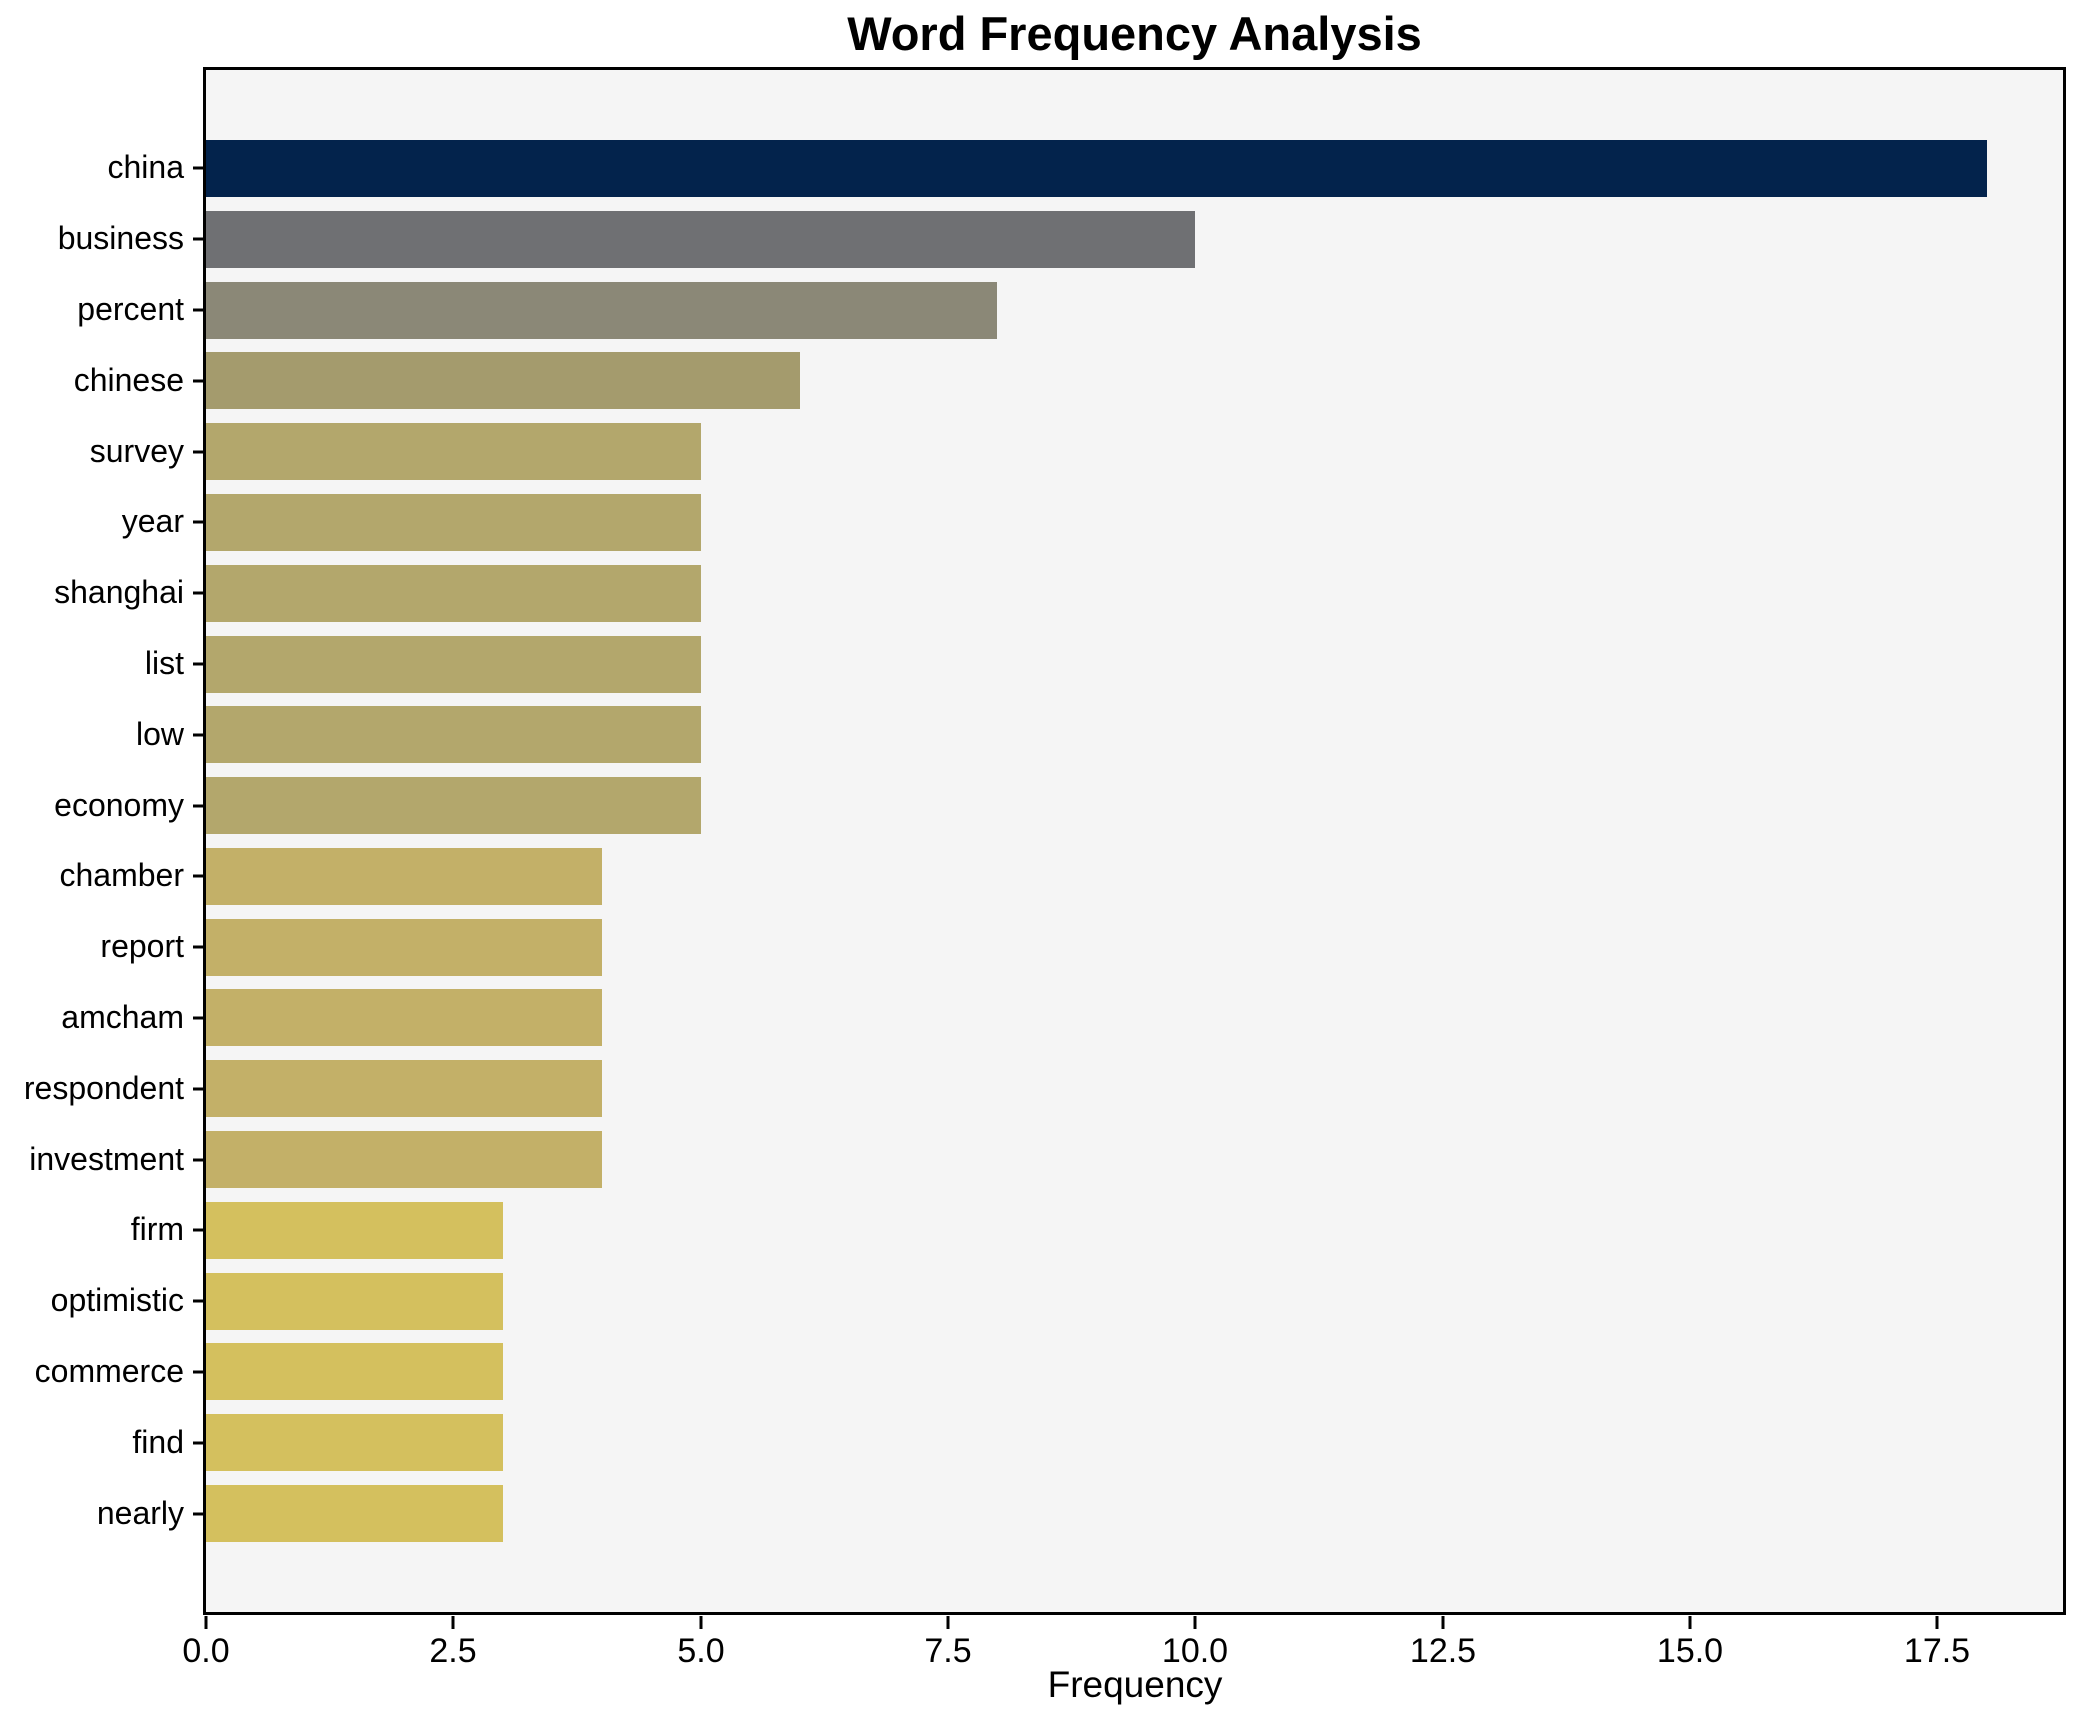  Describe the element at coordinates (142, 945) in the screenshot. I see `y-tick-label: report` at that location.